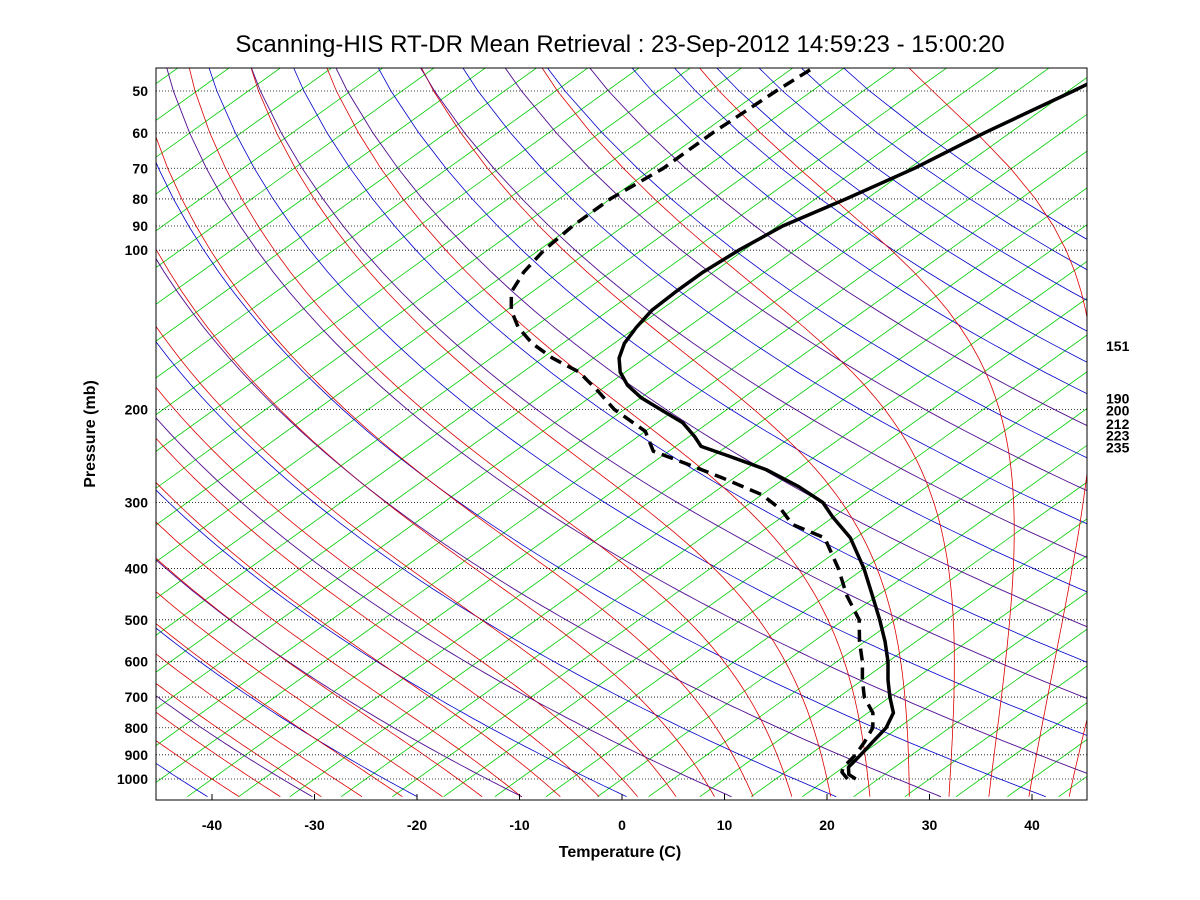 The height and width of the screenshot is (900, 1200). Describe the element at coordinates (620, 852) in the screenshot. I see `x-axis-label: Temperature (C)` at that location.